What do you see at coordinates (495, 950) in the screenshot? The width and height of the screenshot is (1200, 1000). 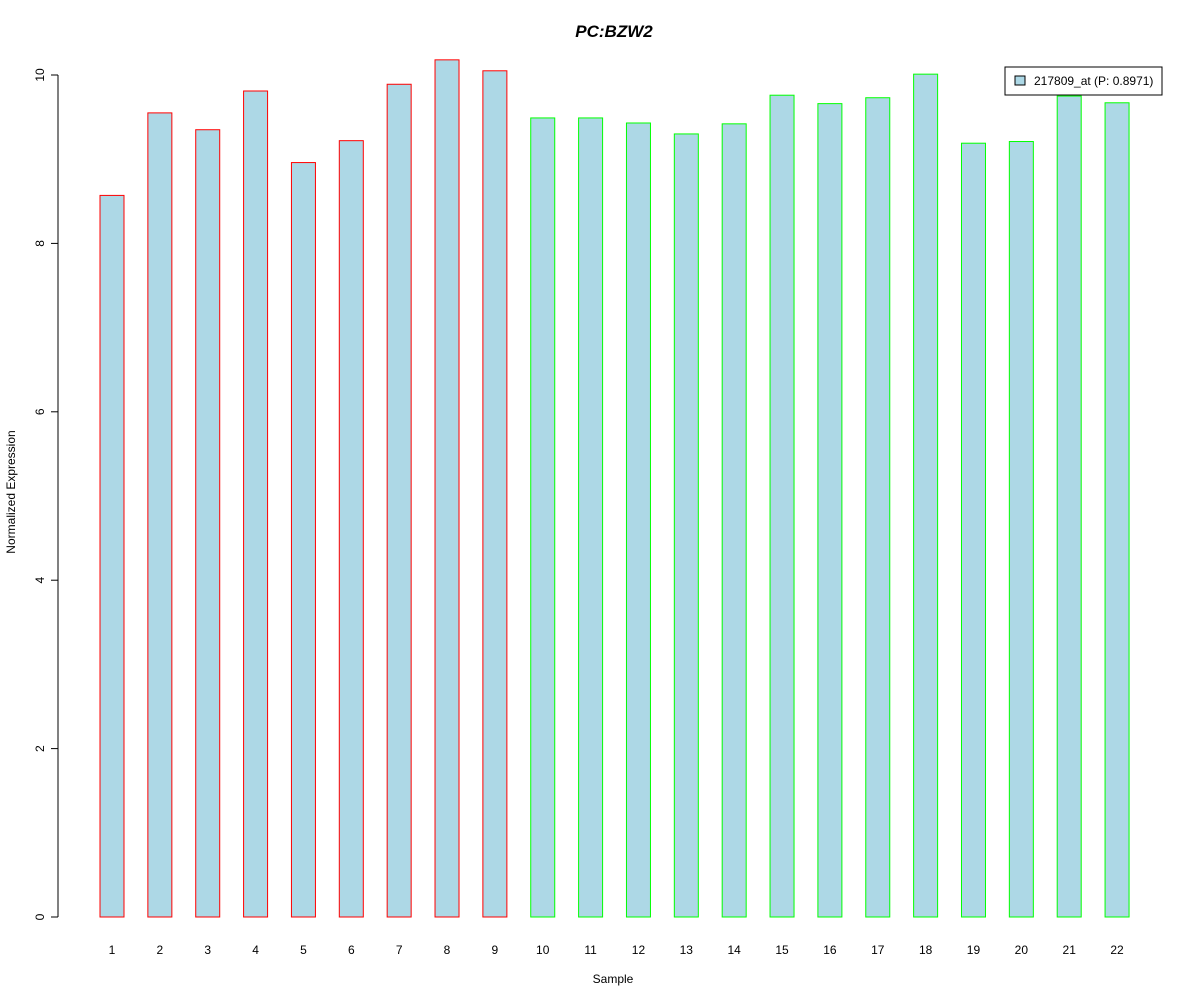 I see `x-tick-label: 9` at bounding box center [495, 950].